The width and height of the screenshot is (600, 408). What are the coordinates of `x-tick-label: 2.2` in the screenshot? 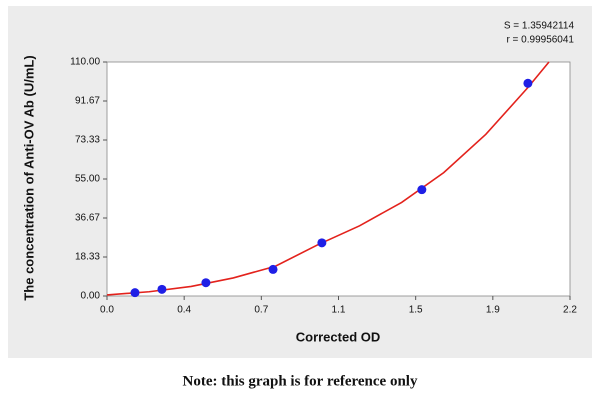 It's located at (570, 310).